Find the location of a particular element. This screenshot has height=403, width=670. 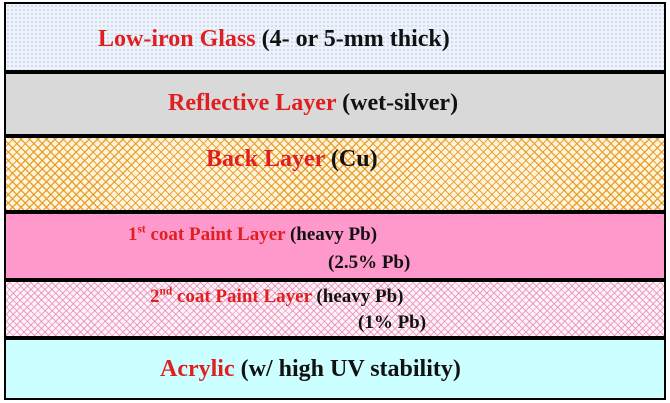

layer-name: 1st coat Paint Layer is located at coordinates (207, 234).